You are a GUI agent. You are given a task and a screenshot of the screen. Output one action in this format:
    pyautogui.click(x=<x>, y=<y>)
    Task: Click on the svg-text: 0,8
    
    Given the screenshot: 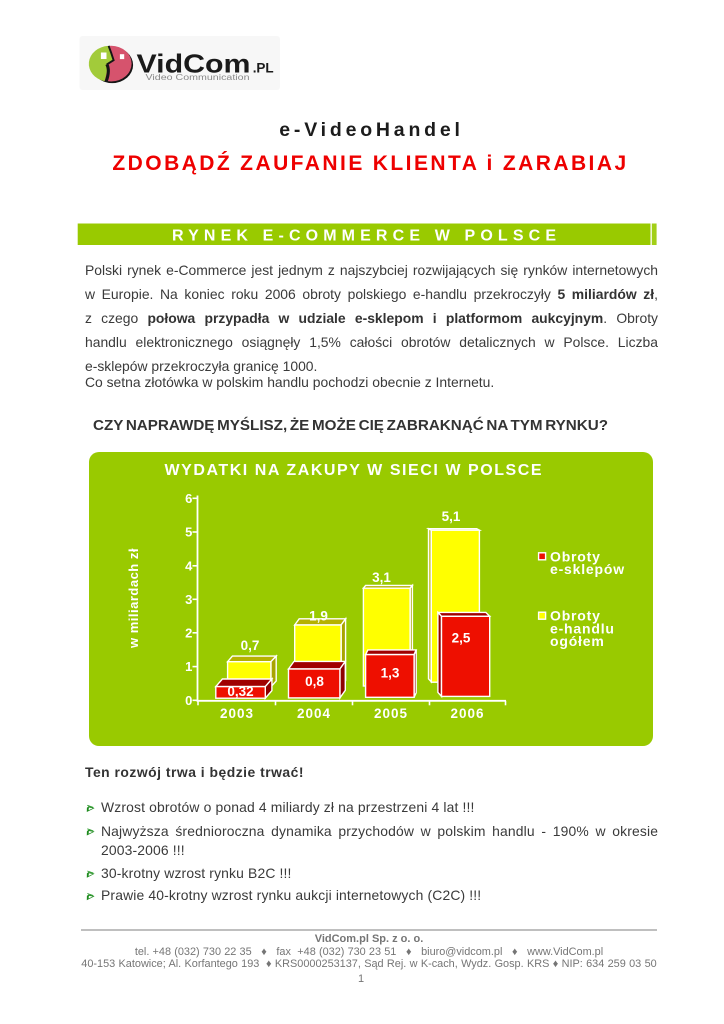 What is the action you would take?
    pyautogui.click(x=314, y=681)
    